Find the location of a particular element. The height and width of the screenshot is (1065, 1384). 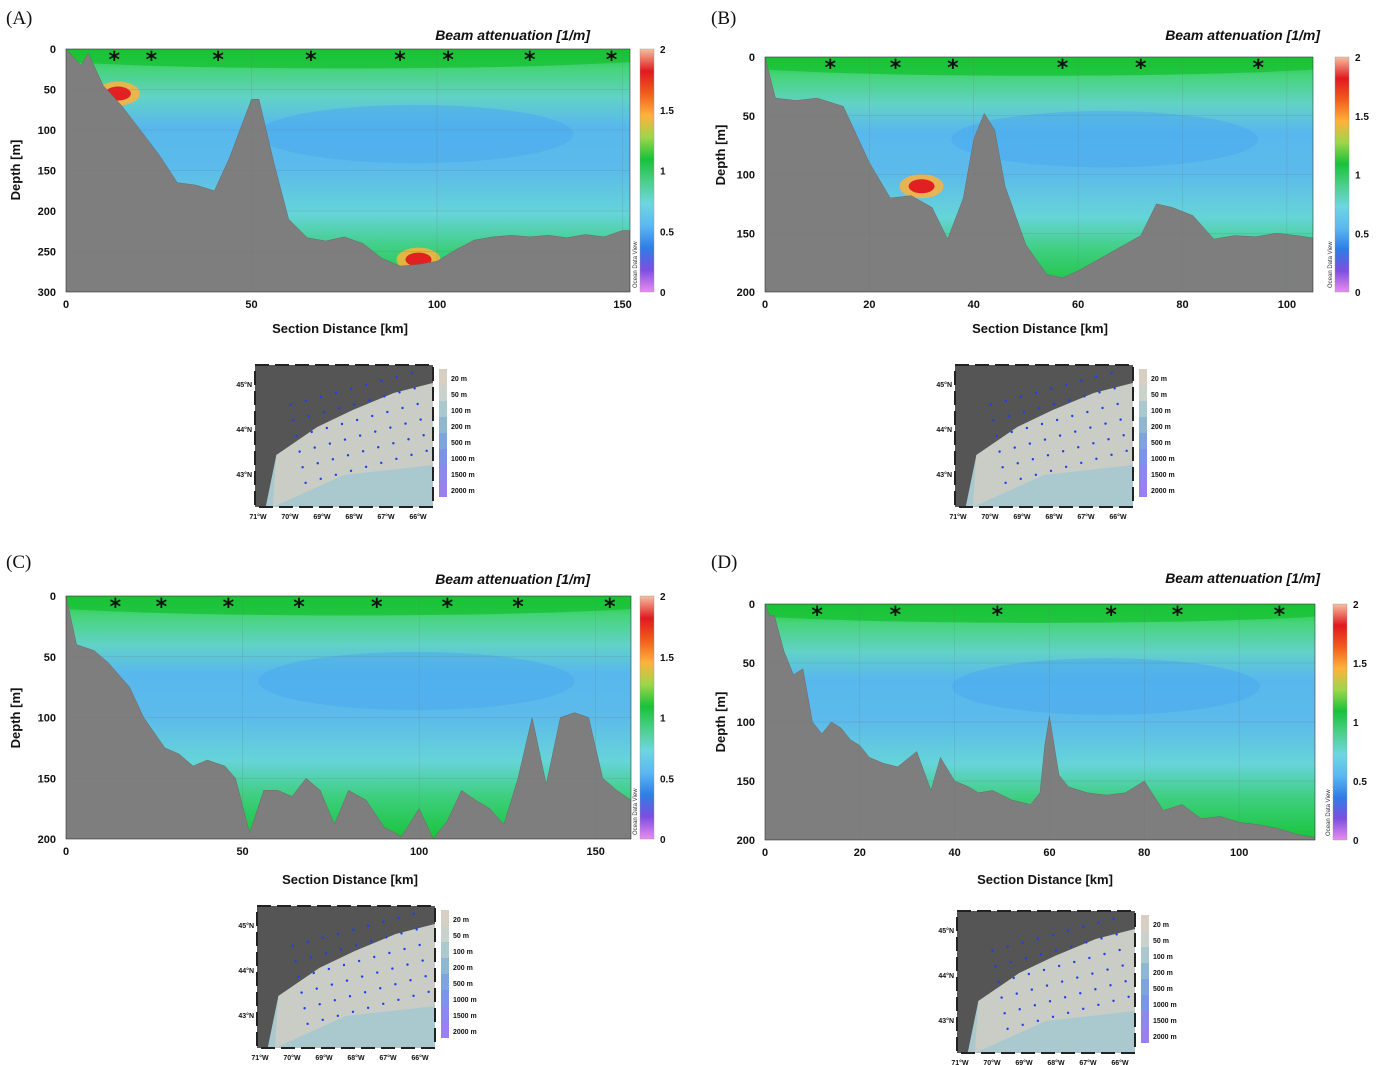

legend-label: 2000 m is located at coordinates (465, 1032).